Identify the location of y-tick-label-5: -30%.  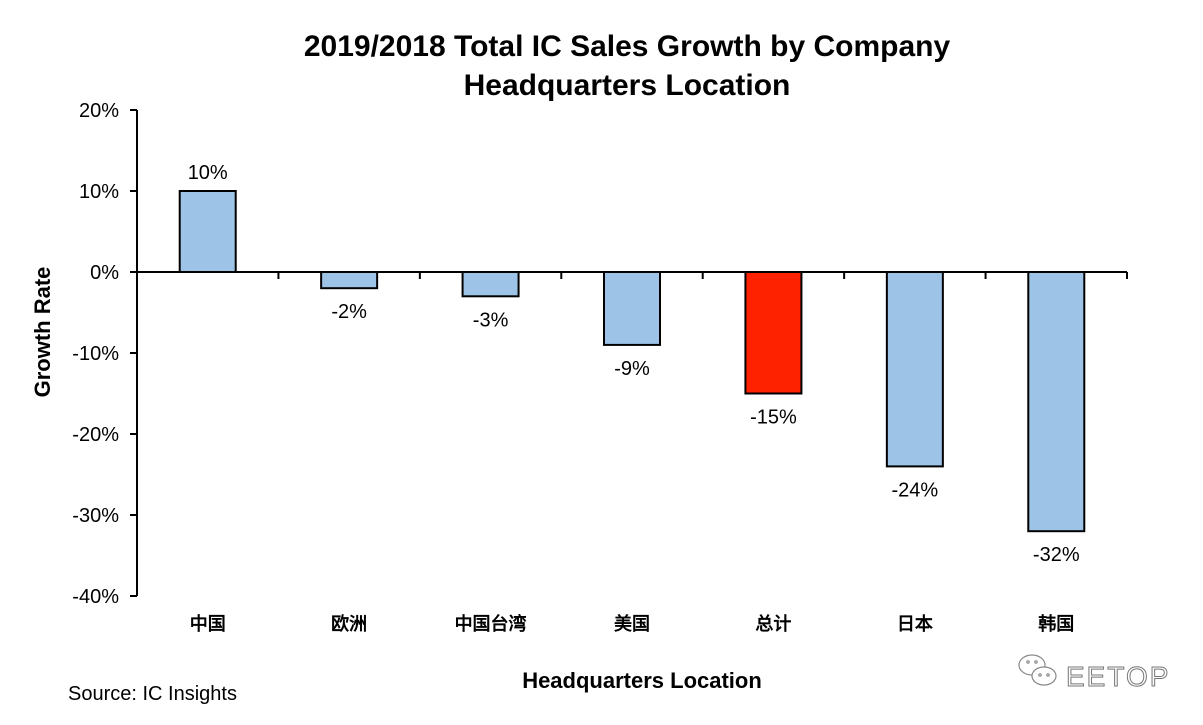
(95, 516).